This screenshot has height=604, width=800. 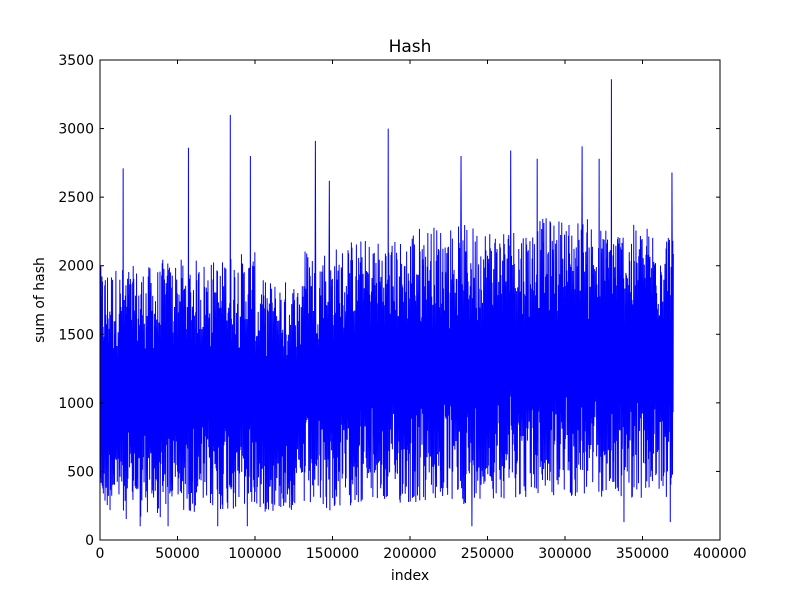 What do you see at coordinates (409, 554) in the screenshot?
I see `x-tick-label: 200000` at bounding box center [409, 554].